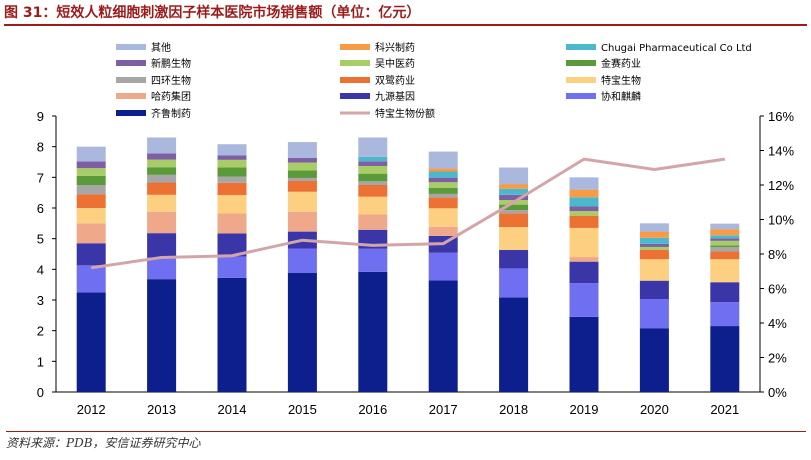  What do you see at coordinates (395, 96) in the screenshot?
I see `legend-label: 九源基因` at bounding box center [395, 96].